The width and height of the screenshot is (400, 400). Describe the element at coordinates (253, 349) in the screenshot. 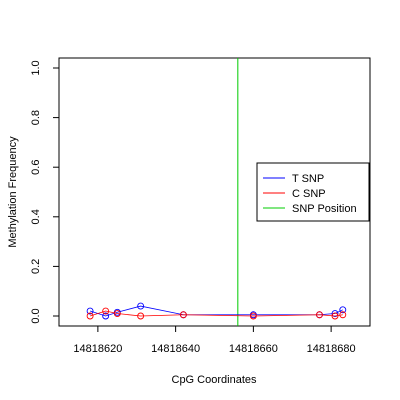

I see `x-tick-label: 14818660` at that location.